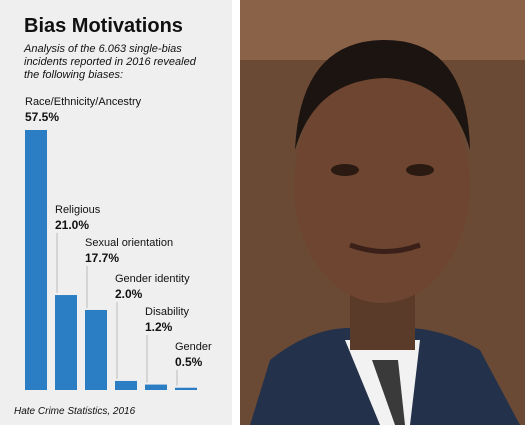 Image resolution: width=525 pixels, height=425 pixels. I want to click on category-label: Disability, so click(167, 312).